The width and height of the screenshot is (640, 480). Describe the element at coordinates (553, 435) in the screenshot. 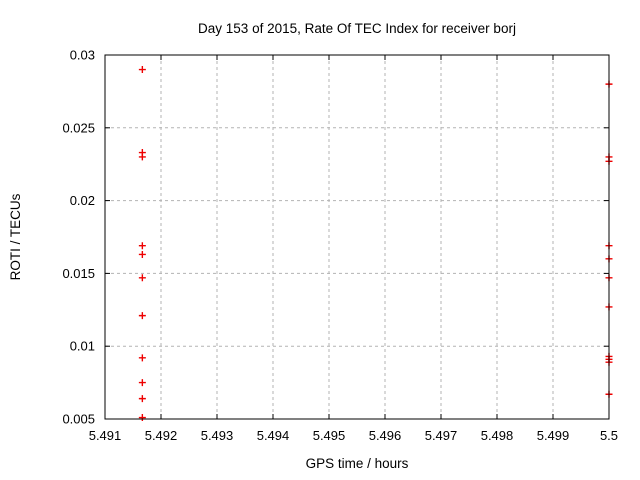

I see `x-tick-label: 5.499` at that location.